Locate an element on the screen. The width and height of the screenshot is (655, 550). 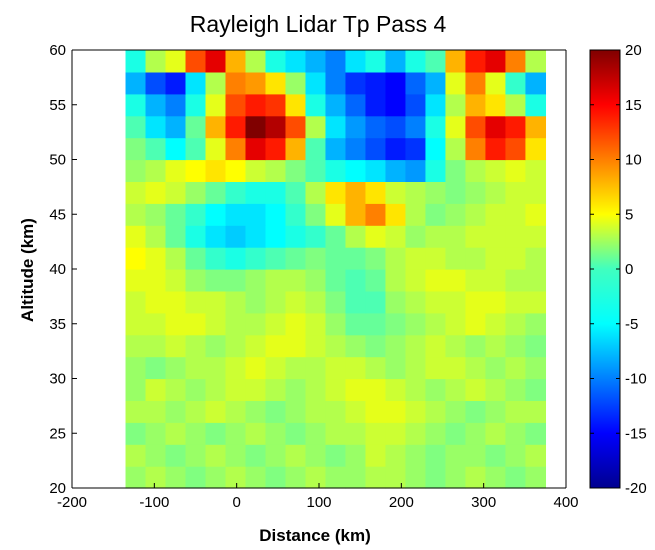
colorbar-tick-label: -15 is located at coordinates (636, 433).